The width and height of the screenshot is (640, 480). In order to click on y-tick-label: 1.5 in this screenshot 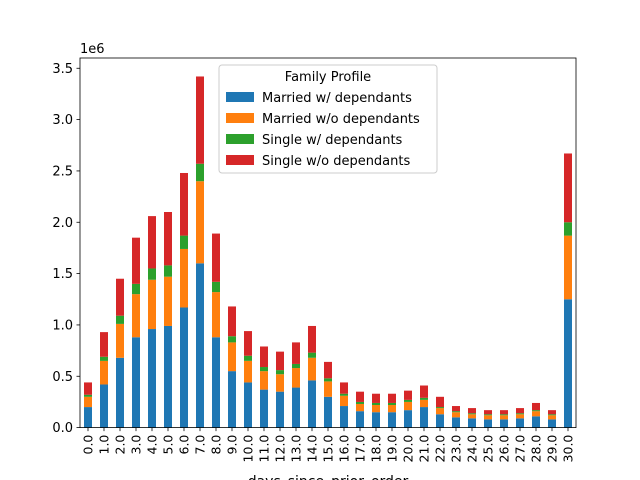, I will do `click(62, 274)`.